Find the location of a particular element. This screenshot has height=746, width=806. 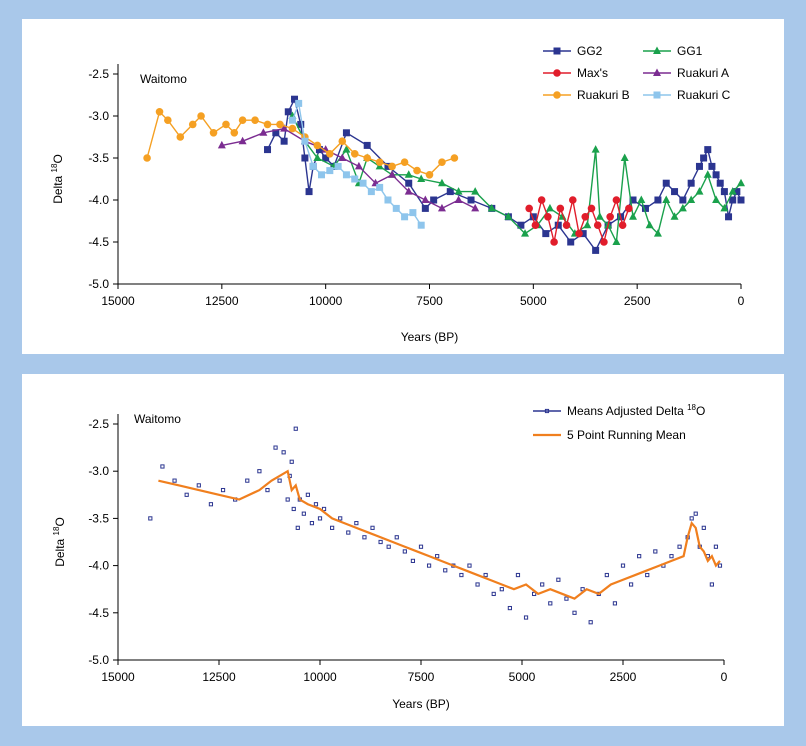

y-tick-label: -4.0 is located at coordinates (98, 566).